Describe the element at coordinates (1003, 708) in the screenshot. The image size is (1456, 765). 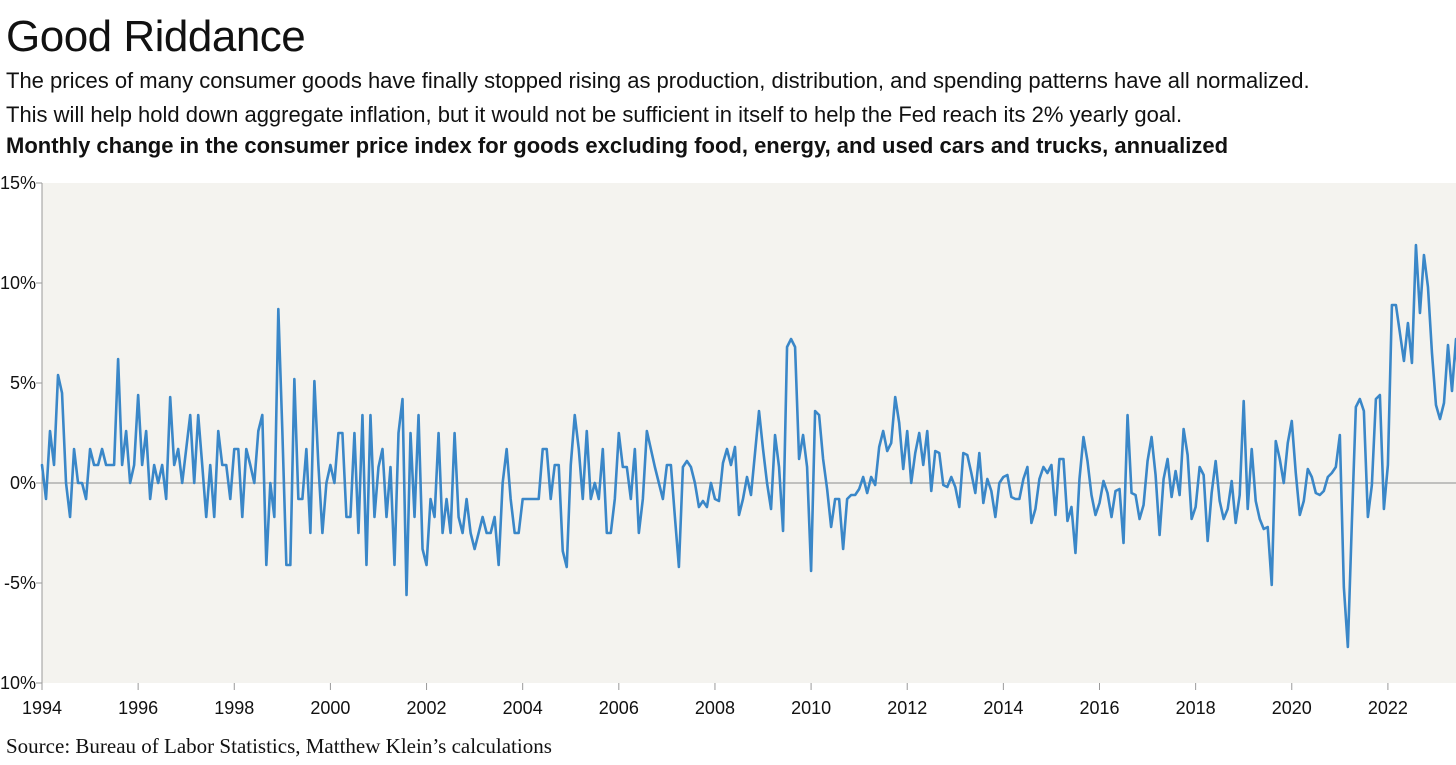
I see `x-tick-label-10: 2014` at that location.